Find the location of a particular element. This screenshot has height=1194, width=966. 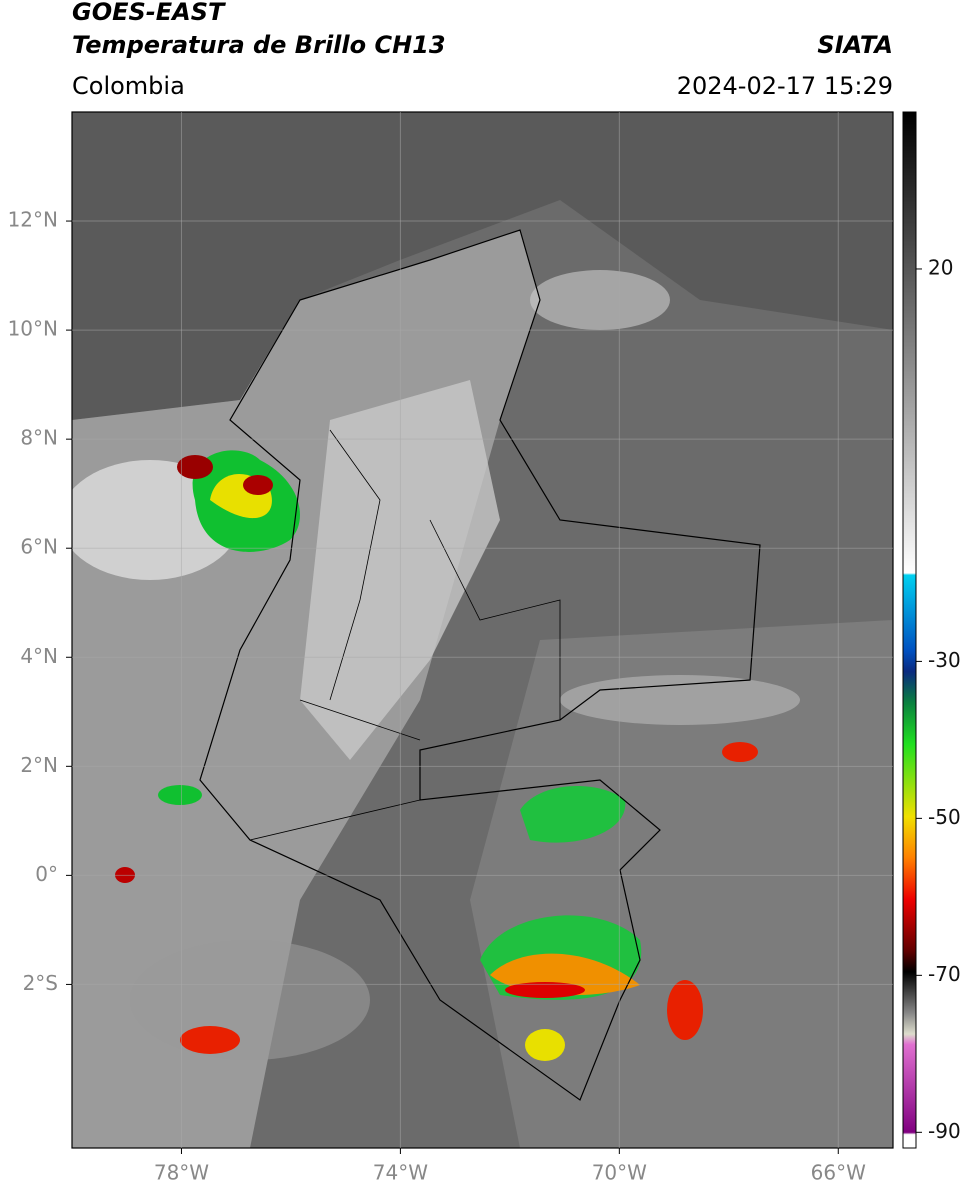

colorbar-tick-label: -70 is located at coordinates (944, 974).